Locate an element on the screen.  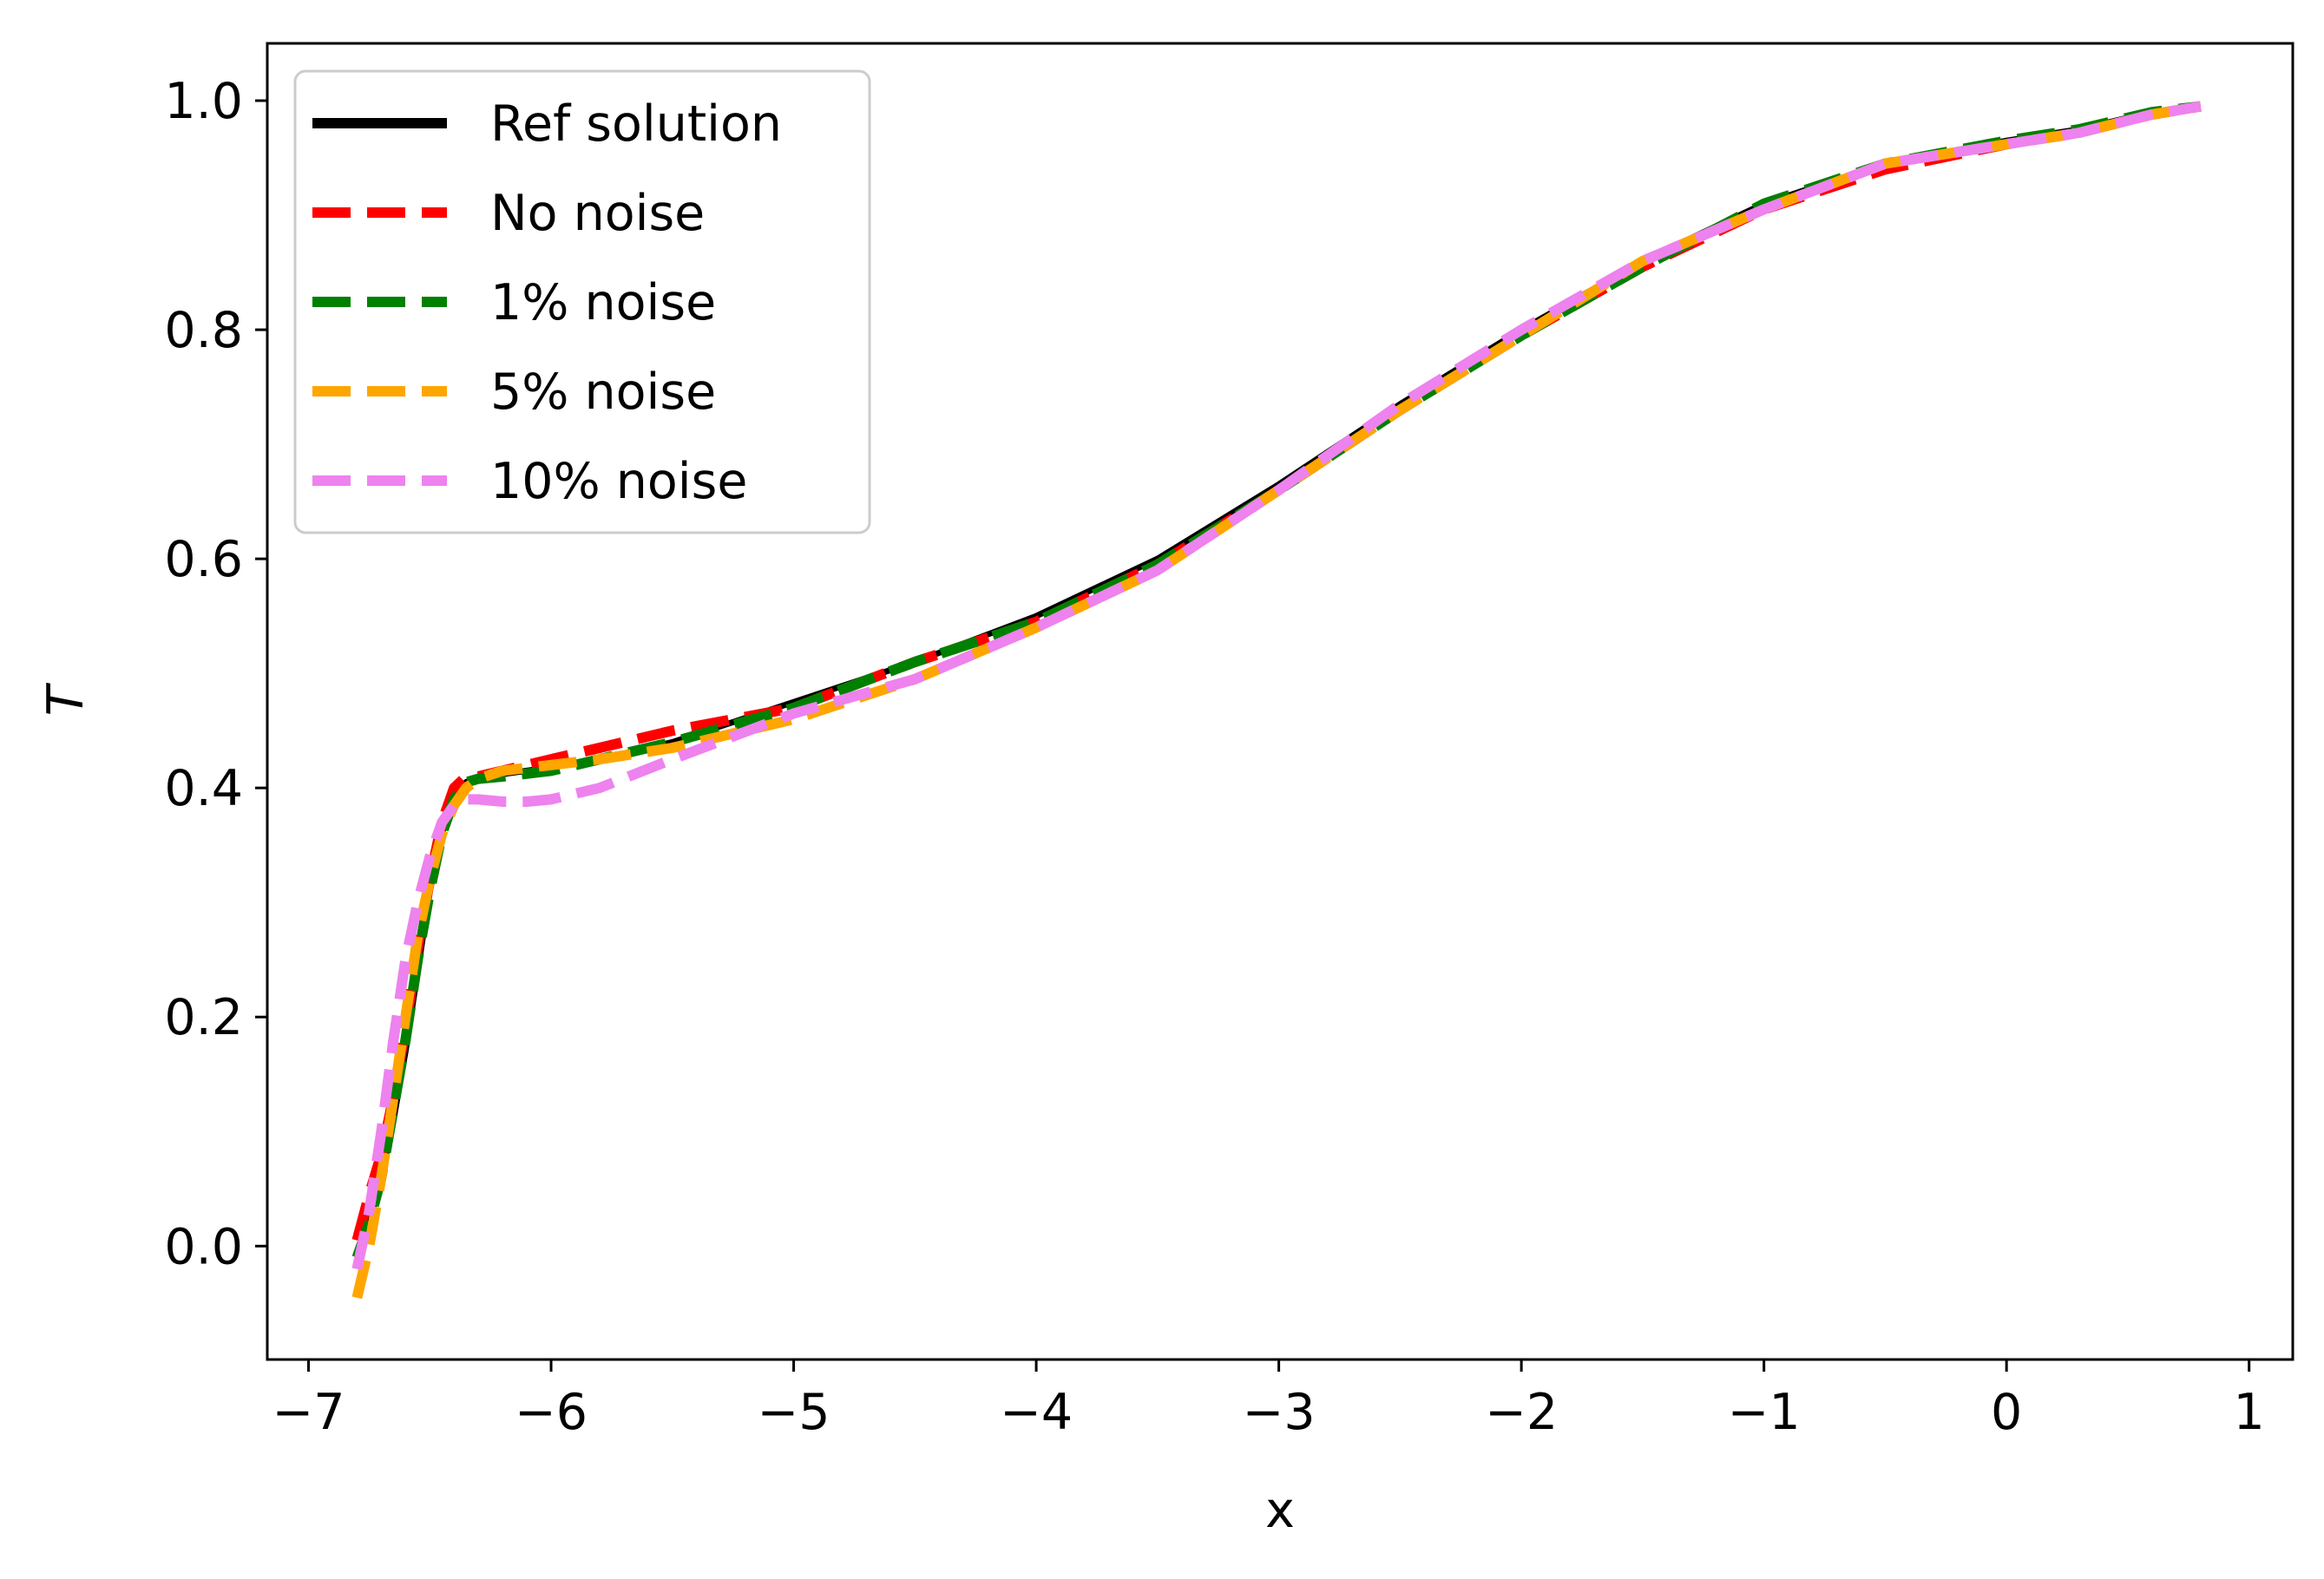
x-tick-label: −1 is located at coordinates (1764, 1412).